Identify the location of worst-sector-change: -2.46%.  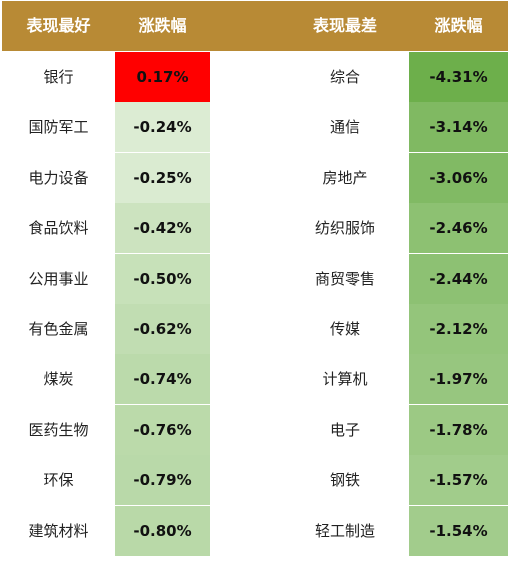
(458, 228).